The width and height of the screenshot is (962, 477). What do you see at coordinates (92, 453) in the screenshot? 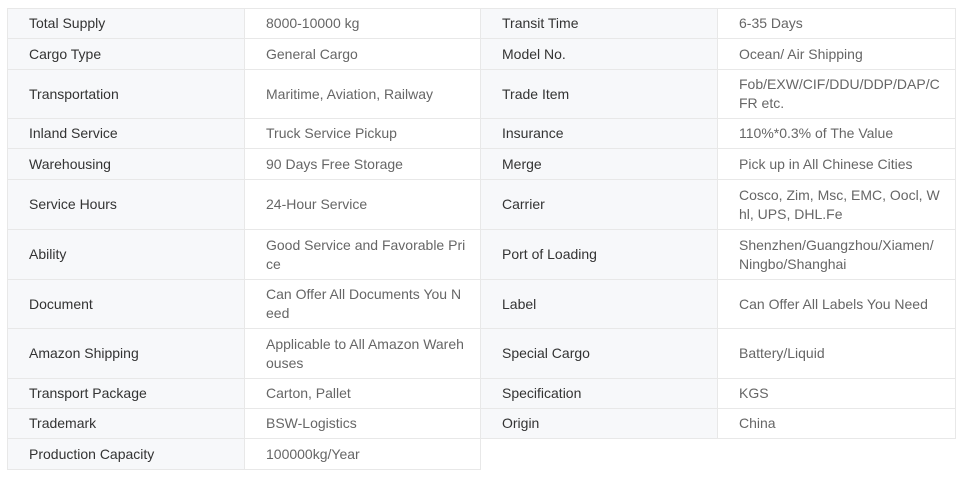
I see `spec-label-text: Production Capacity` at bounding box center [92, 453].